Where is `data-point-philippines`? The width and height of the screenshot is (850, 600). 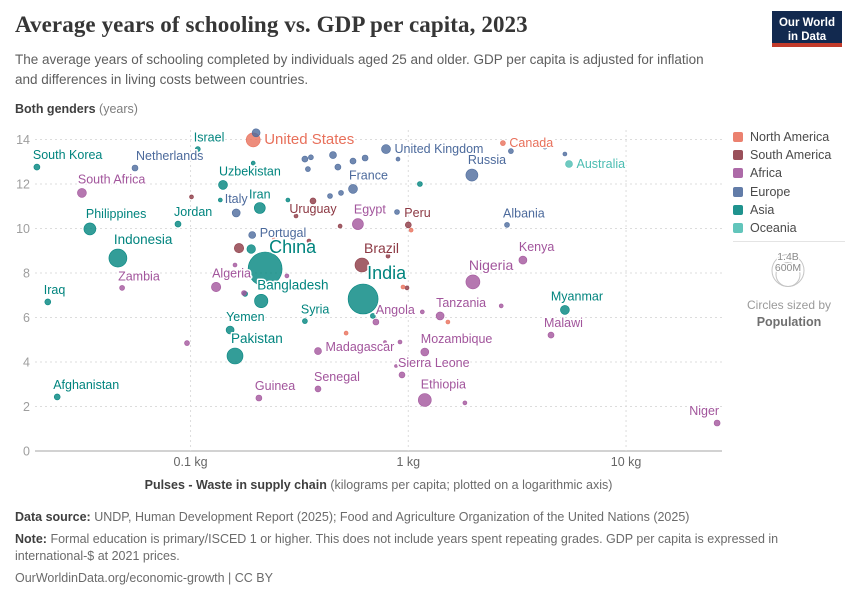 data-point-philippines is located at coordinates (90, 229).